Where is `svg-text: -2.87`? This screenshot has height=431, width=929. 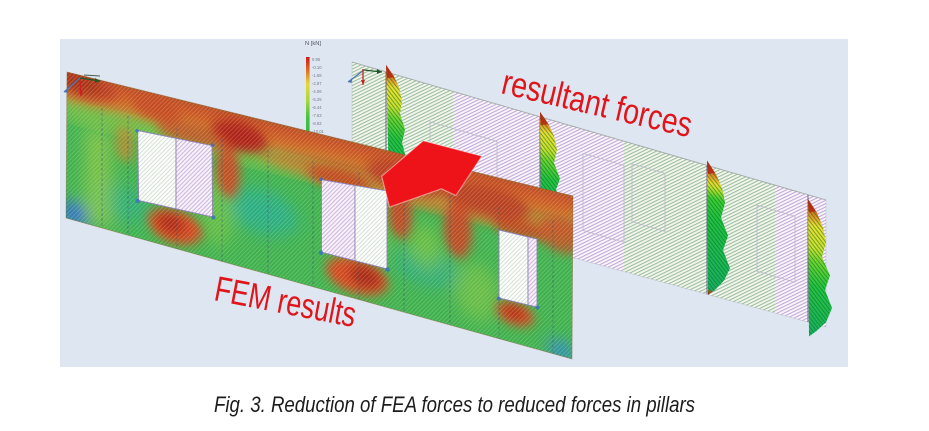 svg-text: -2.87 is located at coordinates (317, 83).